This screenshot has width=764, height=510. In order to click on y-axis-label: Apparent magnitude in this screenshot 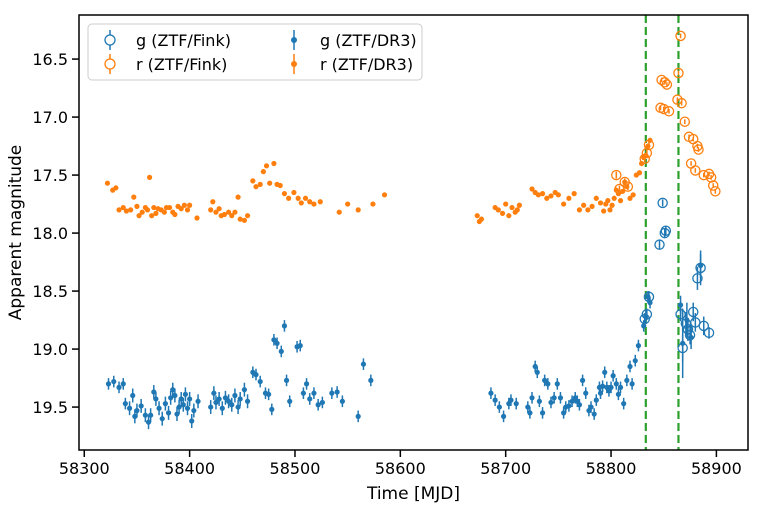, I will do `click(16, 233)`.